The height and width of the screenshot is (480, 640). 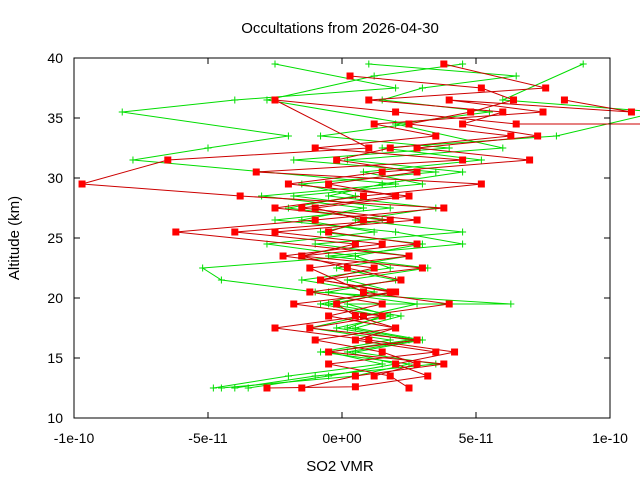 I want to click on chart-title: Occultations from 2026-04-30, so click(x=340, y=28).